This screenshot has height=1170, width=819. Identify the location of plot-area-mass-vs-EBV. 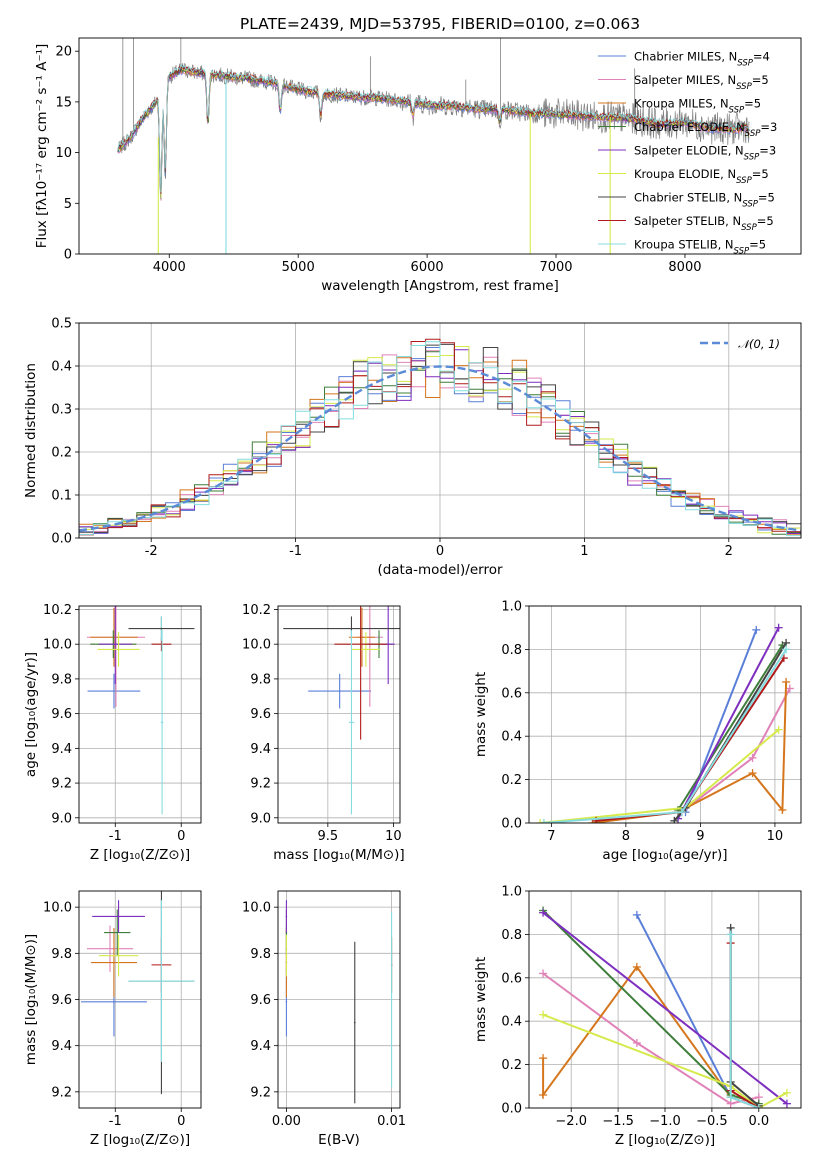
(339, 1002).